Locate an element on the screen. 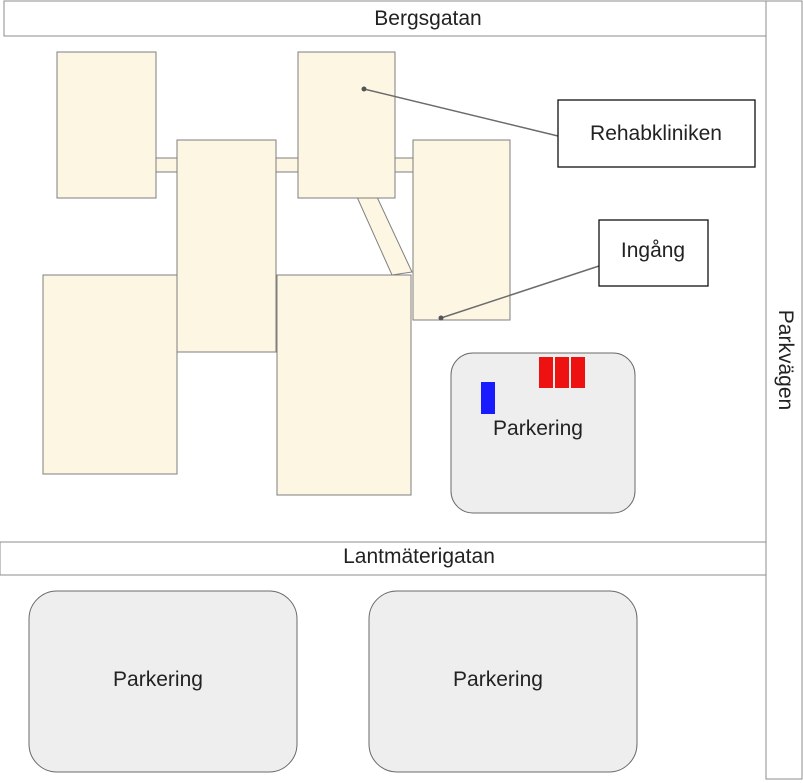  callout-dot-entrance is located at coordinates (441, 318).